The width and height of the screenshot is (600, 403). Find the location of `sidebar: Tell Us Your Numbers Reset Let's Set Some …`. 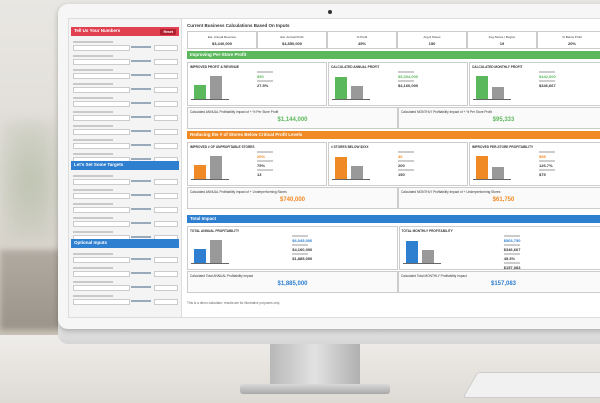

sidebar: Tell Us Your Numbers Reset Let's Set Some … is located at coordinates (125, 168).